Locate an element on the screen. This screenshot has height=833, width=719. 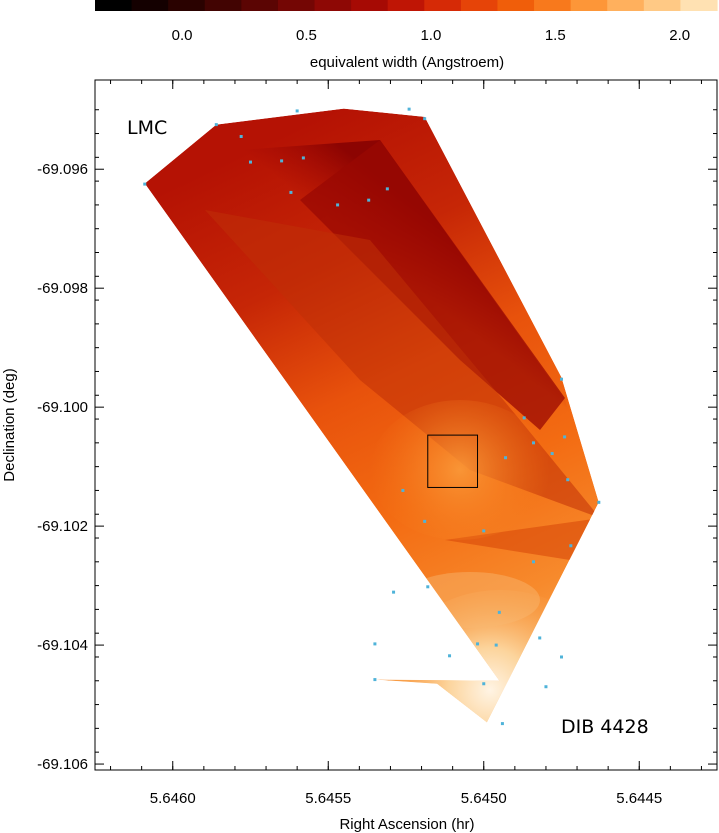
x-tick-label: 5.6460 is located at coordinates (173, 798).